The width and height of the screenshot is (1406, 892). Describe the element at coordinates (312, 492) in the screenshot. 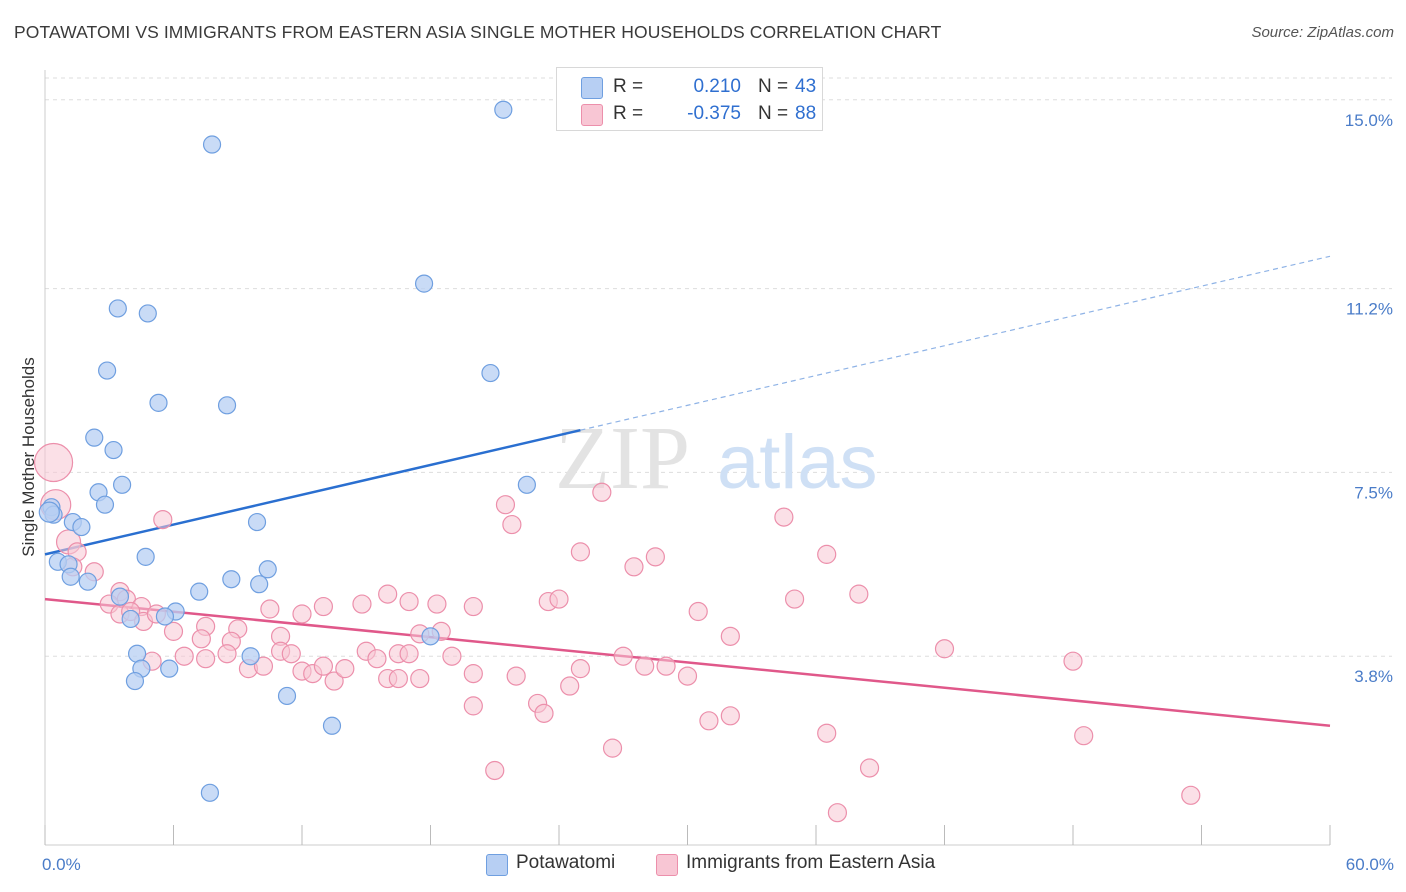

I see `trend-line-potawatomi` at that location.